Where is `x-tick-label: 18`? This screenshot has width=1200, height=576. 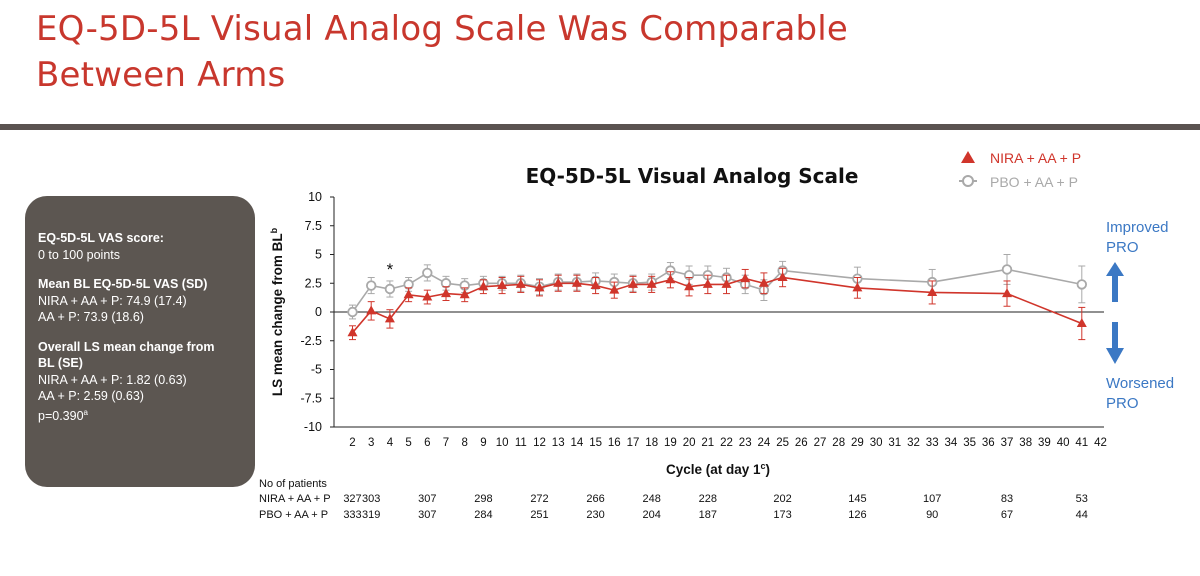
x-tick-label: 18 is located at coordinates (651, 443).